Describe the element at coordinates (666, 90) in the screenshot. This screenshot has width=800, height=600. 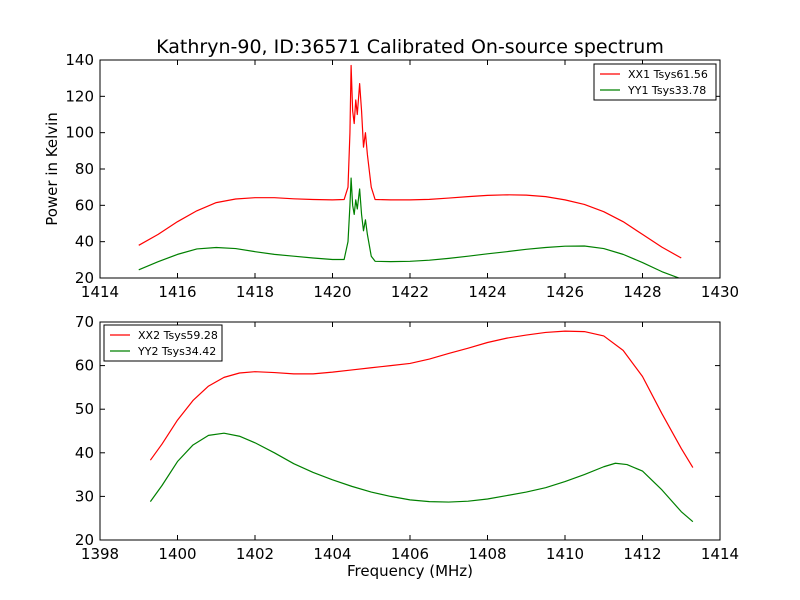
I see `legend-label: YY1 Tsys33.78` at that location.